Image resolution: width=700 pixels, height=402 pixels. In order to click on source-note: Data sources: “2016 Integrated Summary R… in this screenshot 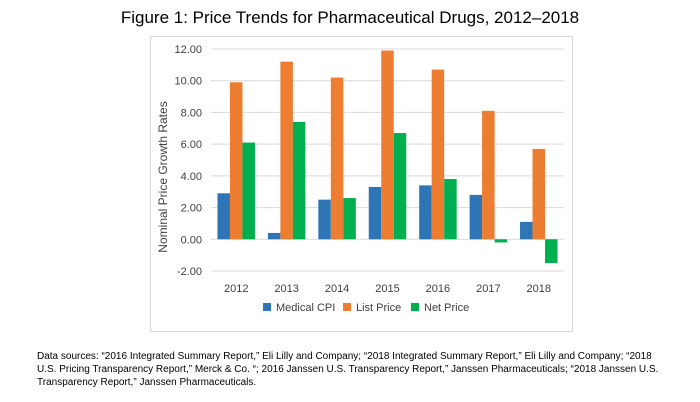, I will do `click(348, 369)`.